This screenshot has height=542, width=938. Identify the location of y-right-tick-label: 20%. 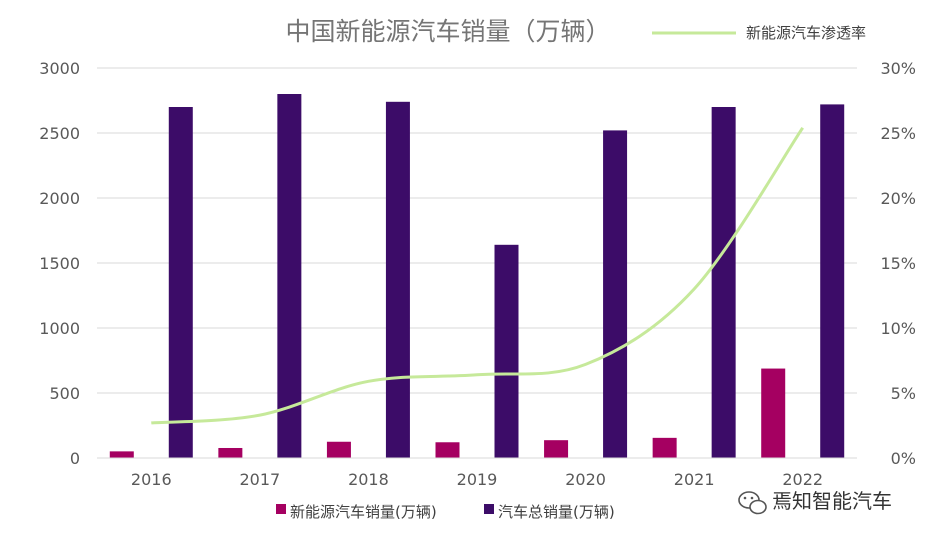
(898, 198).